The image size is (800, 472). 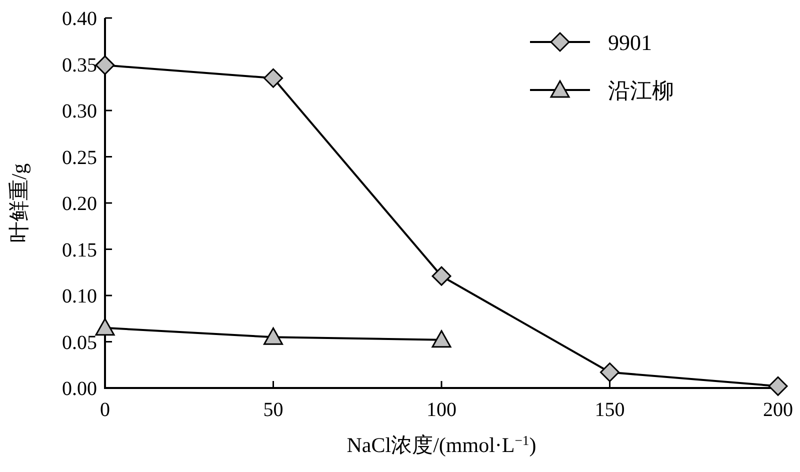 I want to click on y-tick-label: 0.10, so click(x=79, y=297).